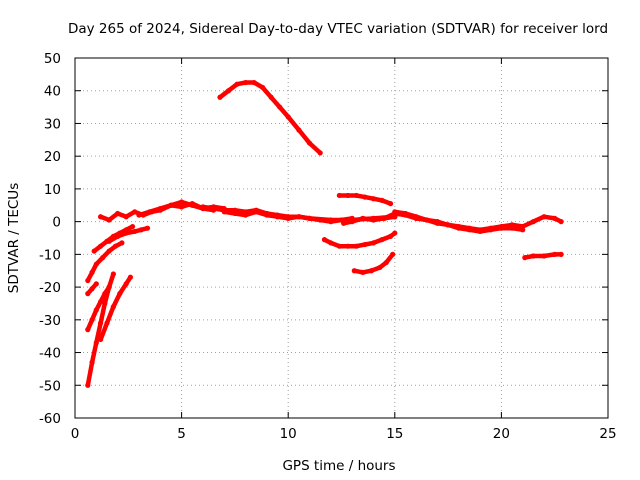  Describe the element at coordinates (75, 434) in the screenshot. I see `x-tick-label: 0` at that location.